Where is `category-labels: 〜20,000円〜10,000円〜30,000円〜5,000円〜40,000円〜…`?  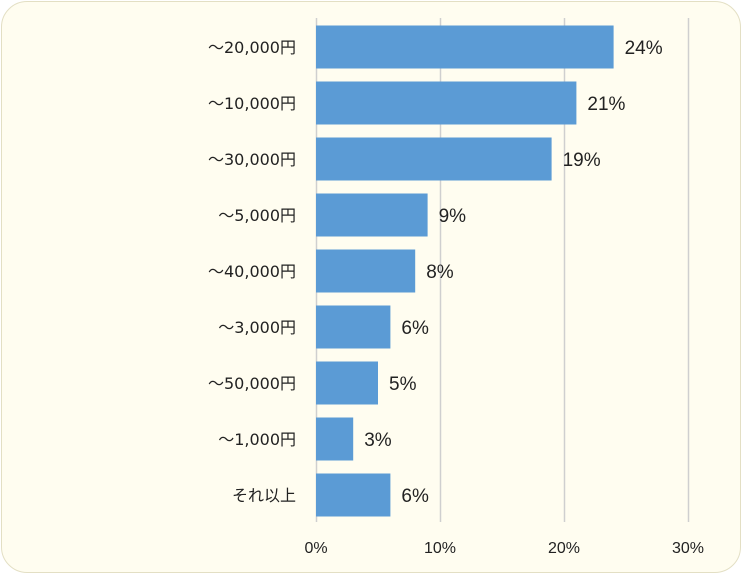 category-labels: 〜20,000円〜10,000円〜30,000円〜5,000円〜40,000円〜… is located at coordinates (252, 271).